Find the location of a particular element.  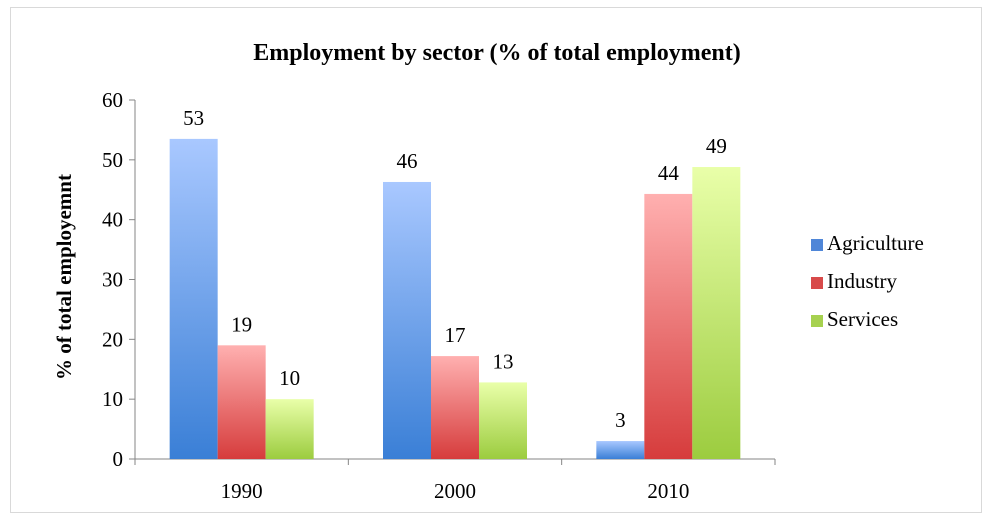

legend-label-agriculture: Agriculture is located at coordinates (875, 243).